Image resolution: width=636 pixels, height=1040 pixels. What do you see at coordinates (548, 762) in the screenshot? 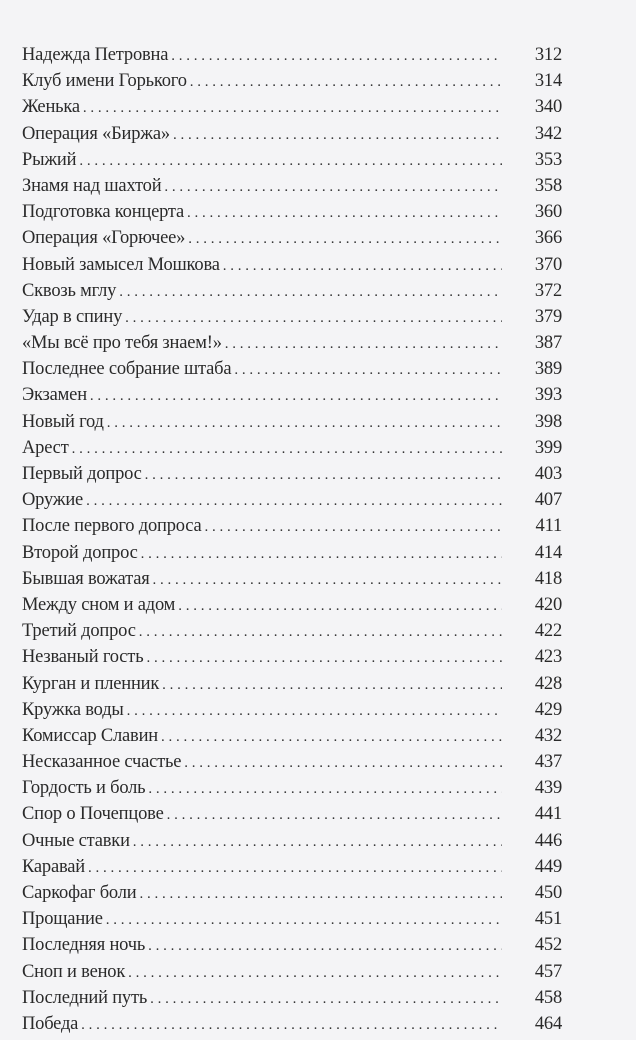
I see `toc-entry-page: 437` at bounding box center [548, 762].